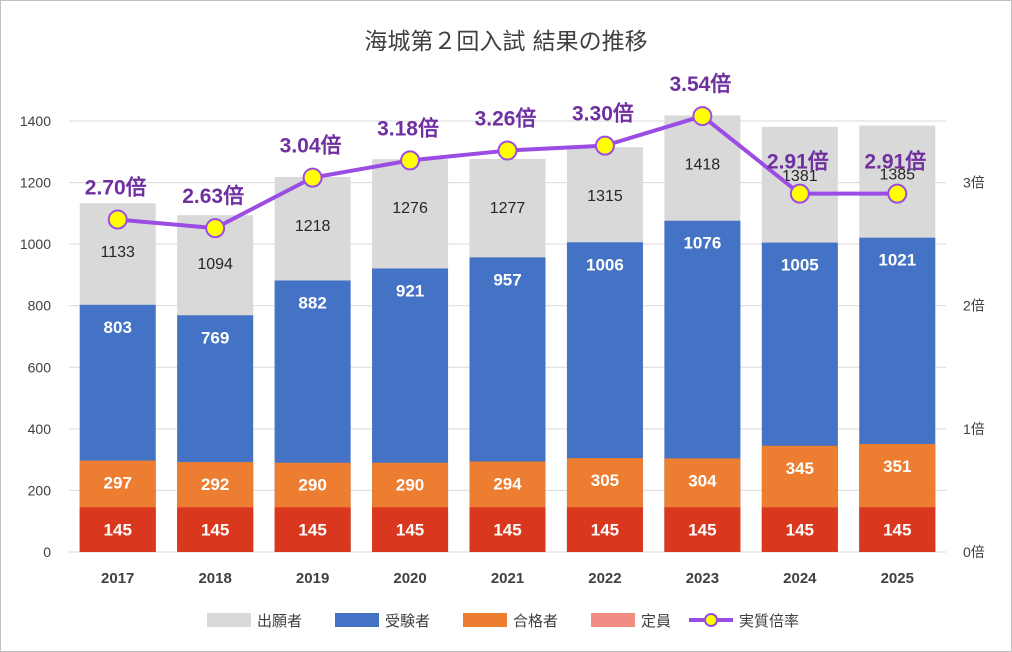 Image resolution: width=1012 pixels, height=652 pixels. What do you see at coordinates (769, 621) in the screenshot?
I see `legend-label: 実質倍率` at bounding box center [769, 621].